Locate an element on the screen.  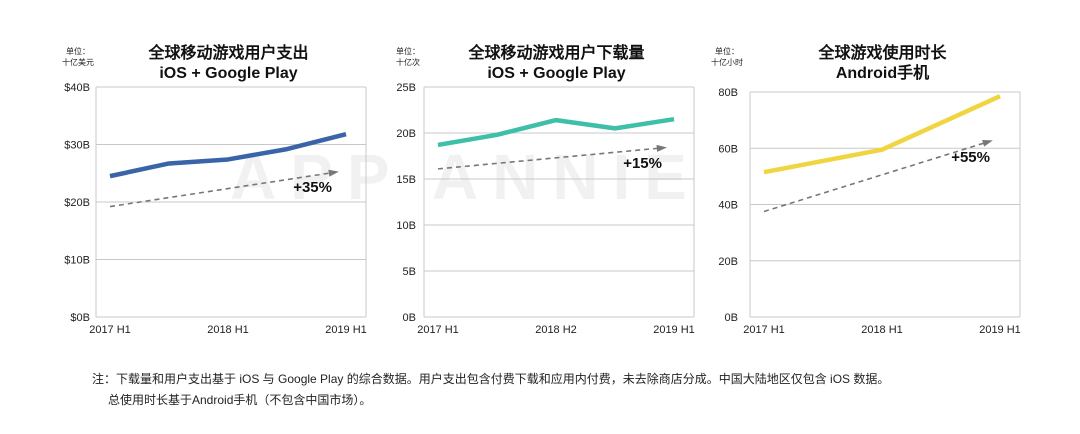
unit-label: 单位： 十亿次 is located at coordinates (408, 57).